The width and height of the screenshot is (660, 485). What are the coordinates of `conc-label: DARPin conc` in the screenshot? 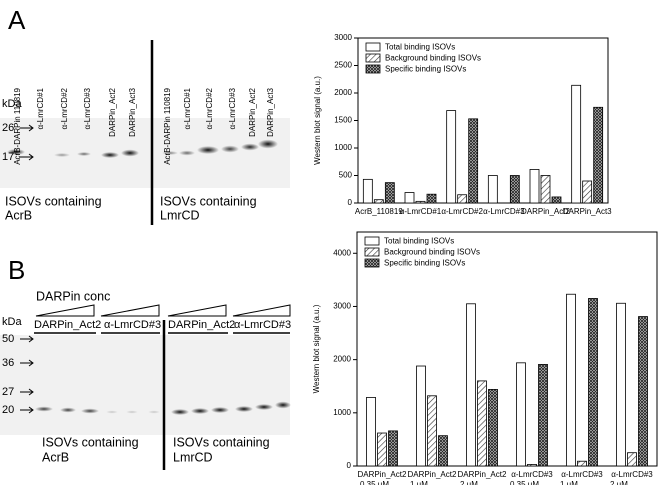 It's located at (73, 296).